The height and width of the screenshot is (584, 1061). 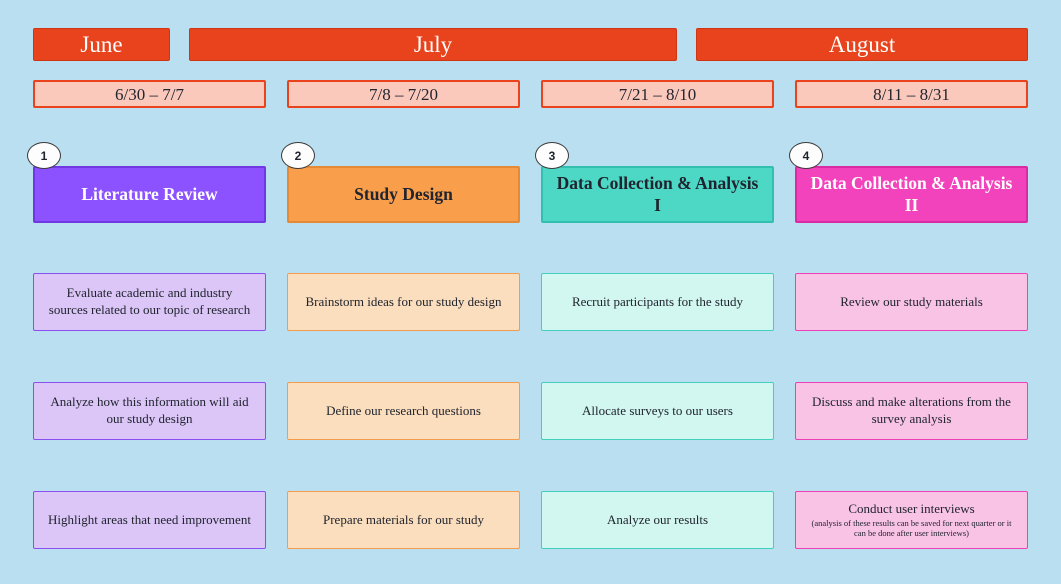 I want to click on task-card: Highlight areas that need improvement, so click(x=149, y=520).